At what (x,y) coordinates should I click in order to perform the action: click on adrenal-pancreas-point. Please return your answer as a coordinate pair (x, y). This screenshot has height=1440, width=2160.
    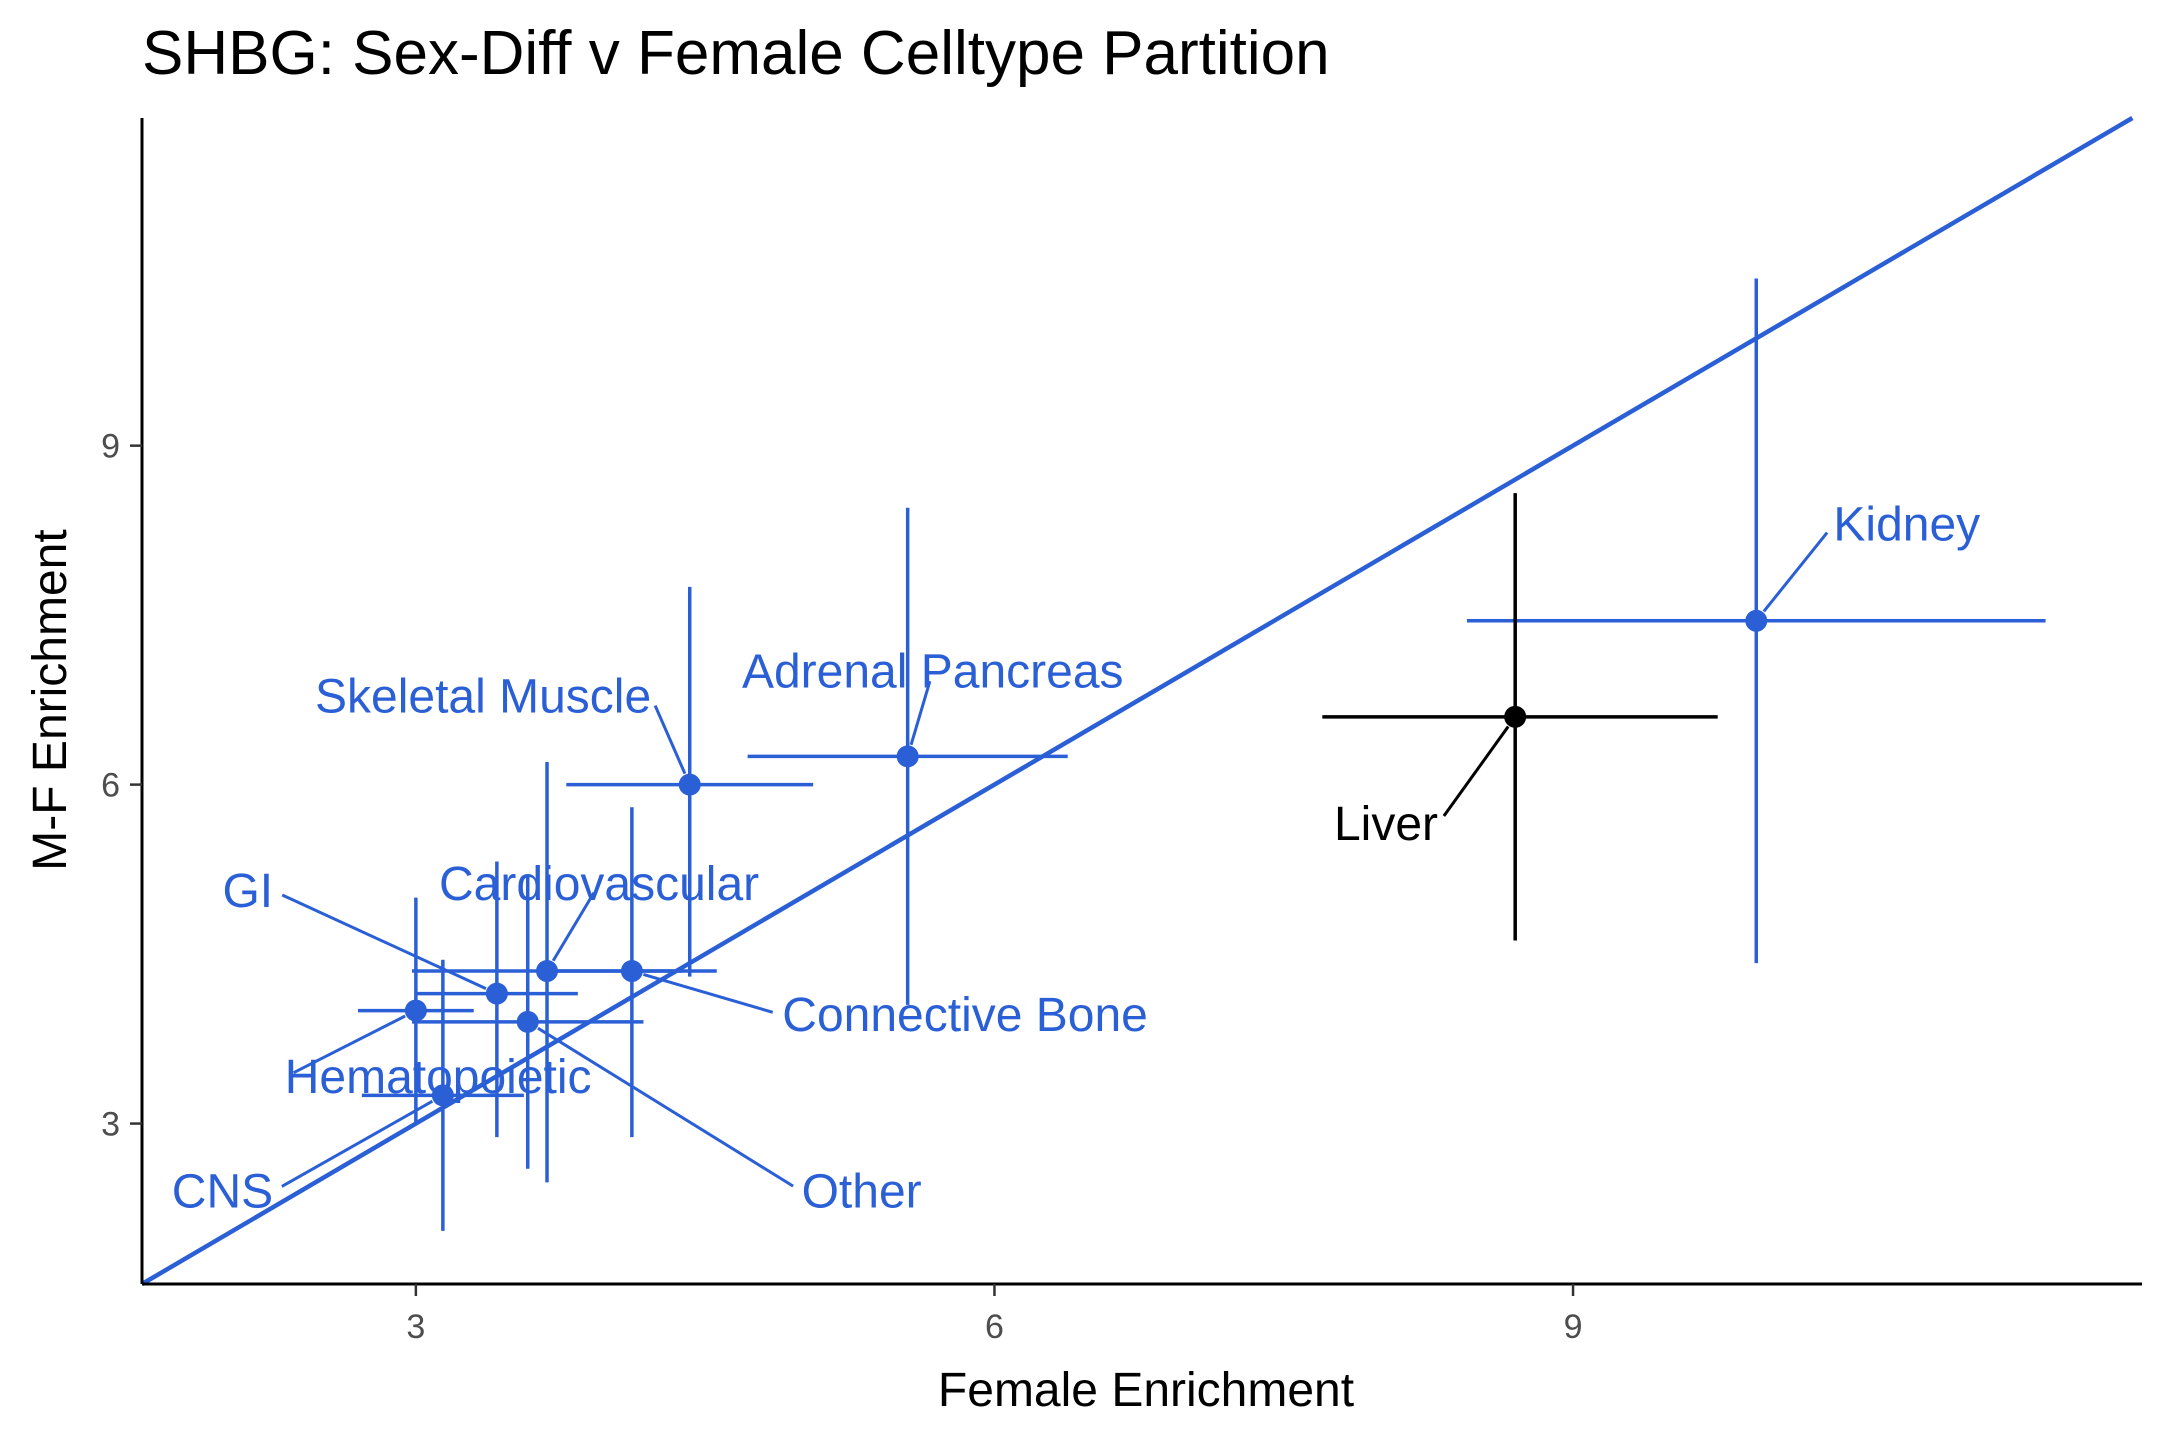
    Looking at the image, I should click on (908, 756).